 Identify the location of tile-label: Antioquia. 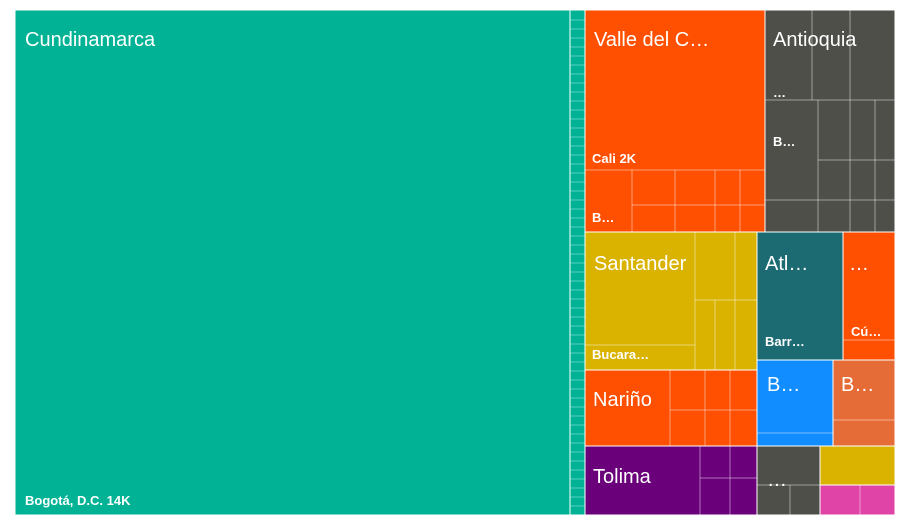
(815, 40).